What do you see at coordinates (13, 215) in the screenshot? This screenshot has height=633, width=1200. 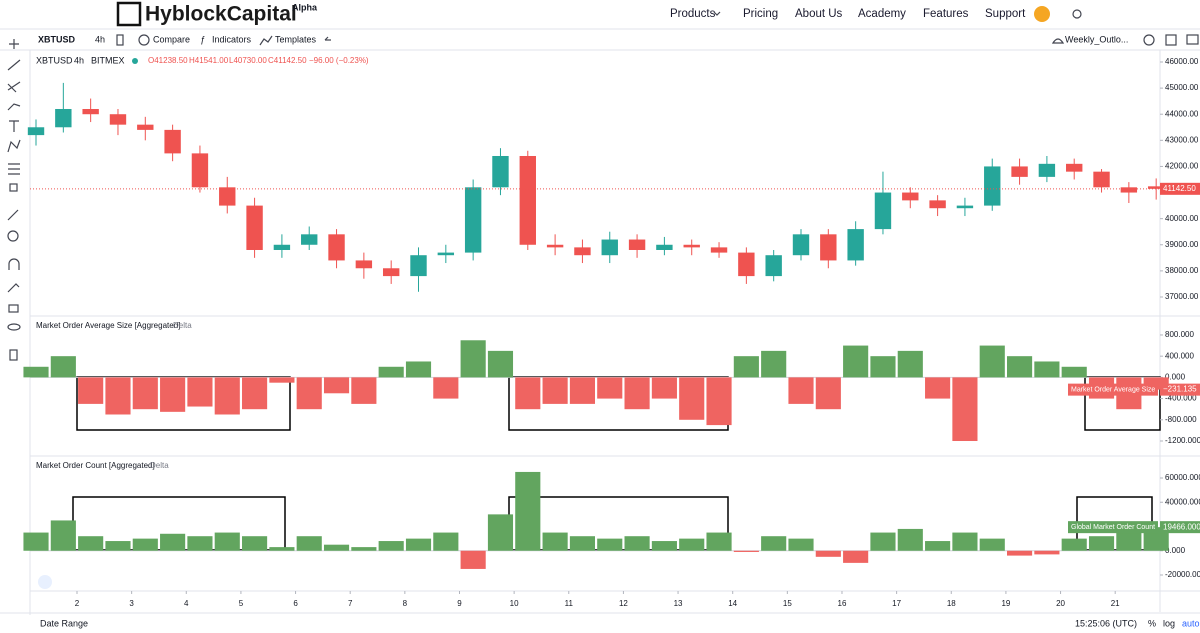 I see `ruler-tool` at bounding box center [13, 215].